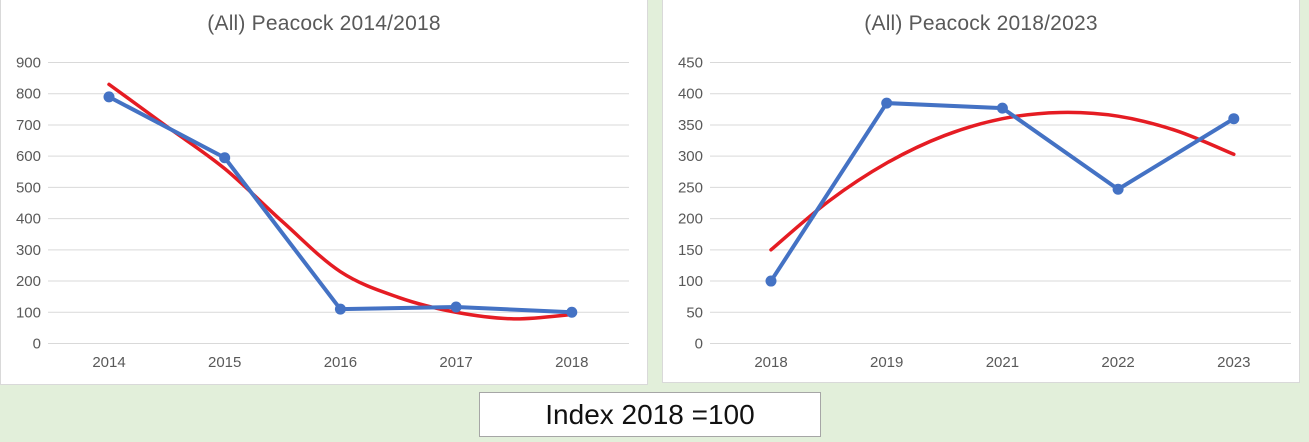 The image size is (1309, 442). Describe the element at coordinates (981, 23) in the screenshot. I see `chart-title: (All) Peacock 2018/2023` at that location.